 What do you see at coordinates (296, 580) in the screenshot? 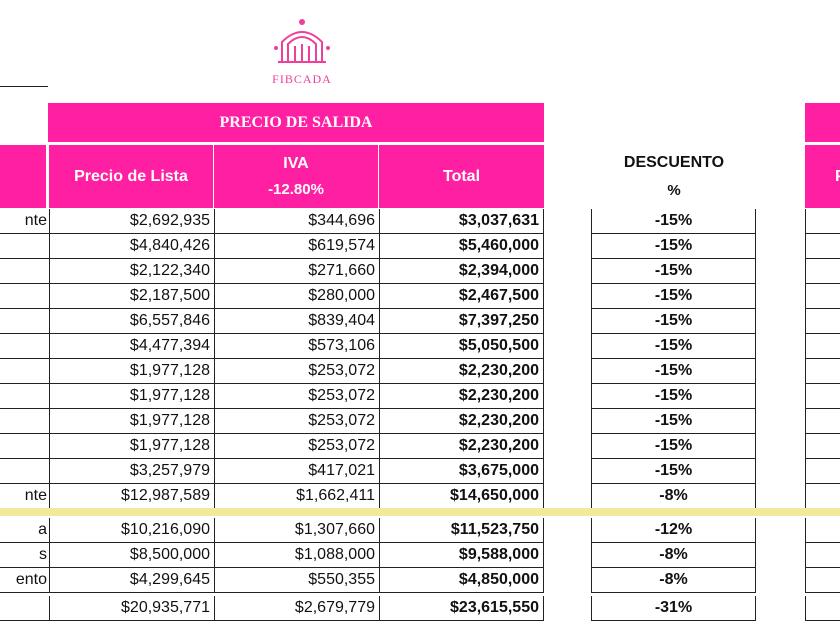
I see `iva-cell: $550,355` at bounding box center [296, 580].